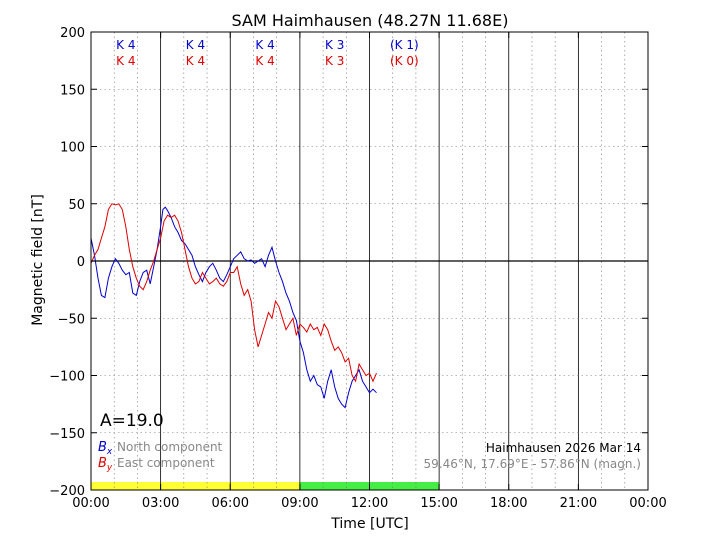 The width and height of the screenshot is (720, 540). What do you see at coordinates (404, 61) in the screenshot?
I see `k-index-east: (K 0)` at bounding box center [404, 61].